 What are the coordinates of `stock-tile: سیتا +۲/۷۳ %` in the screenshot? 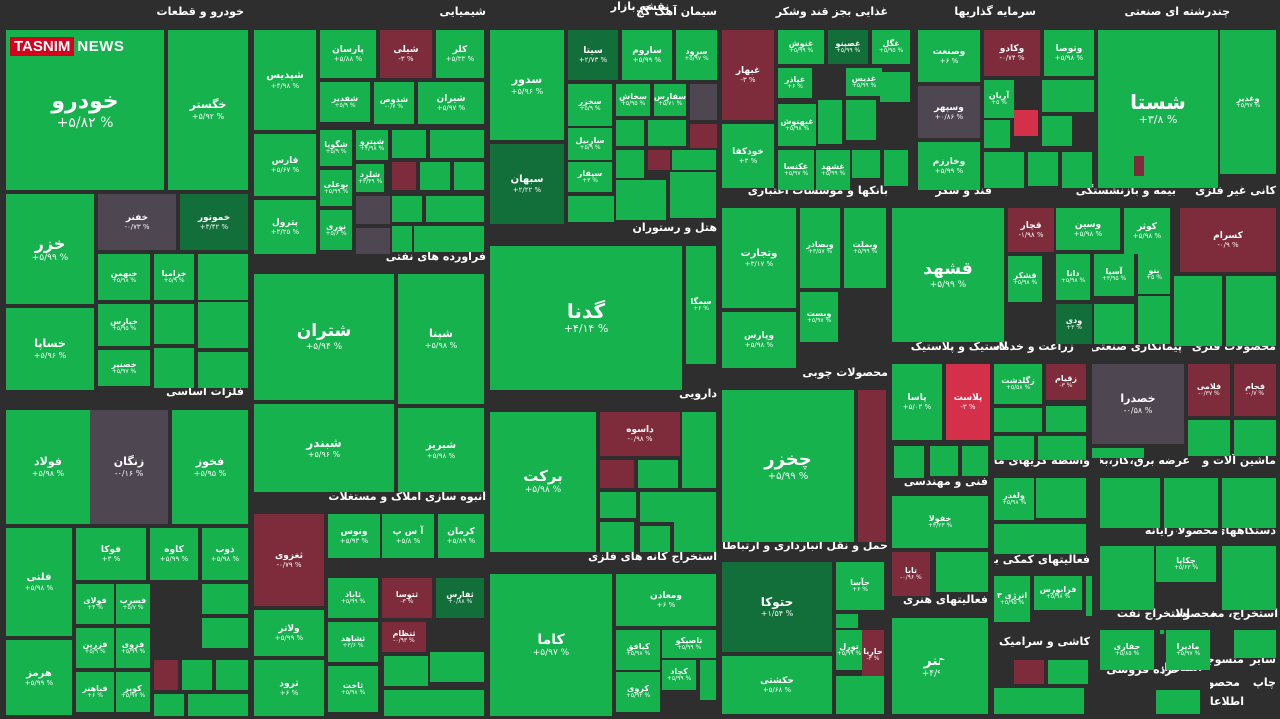 It's located at (593, 55).